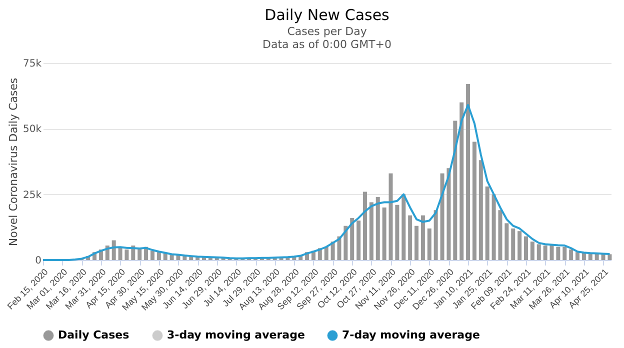 Image resolution: width=624 pixels, height=348 pixels. Describe the element at coordinates (32, 195) in the screenshot. I see `y-tick-label: 25k` at that location.